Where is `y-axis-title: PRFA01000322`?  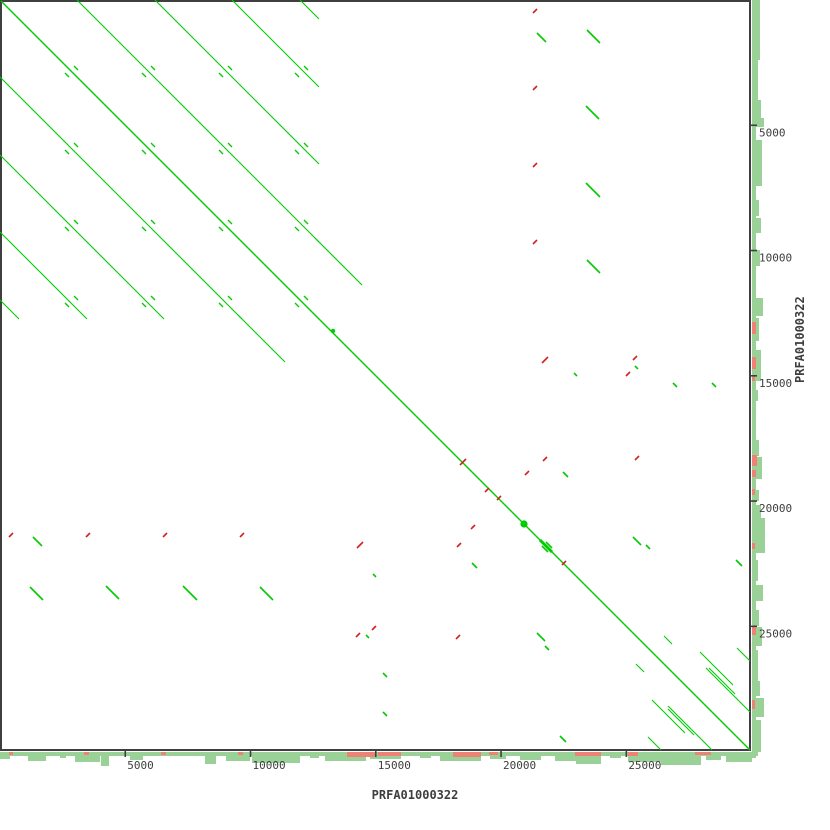
y-axis-title: PRFA01000322 is located at coordinates (800, 340).